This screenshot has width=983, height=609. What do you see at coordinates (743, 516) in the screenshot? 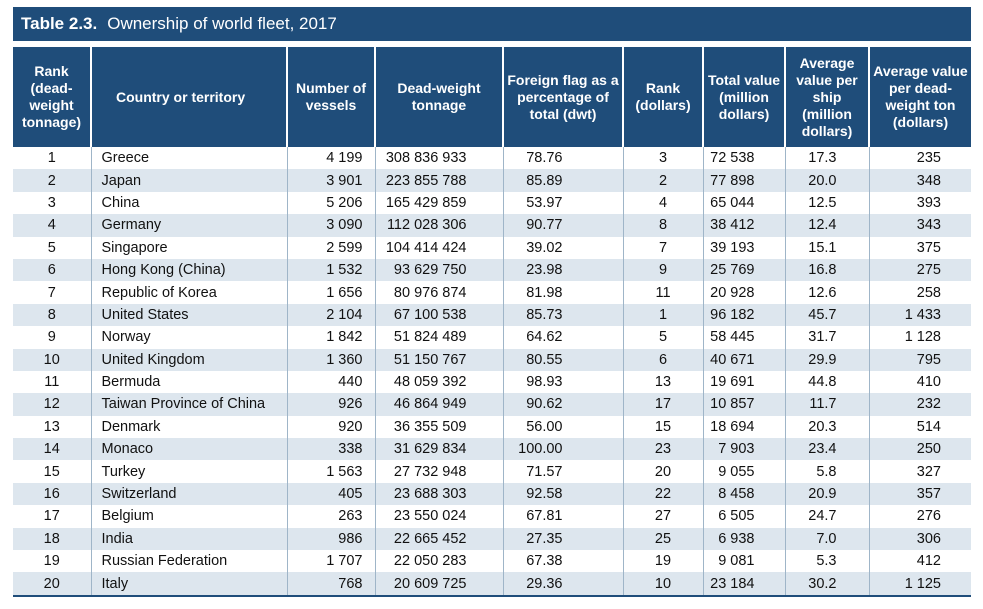
I see `total-value-cell: 6 505` at bounding box center [743, 516].